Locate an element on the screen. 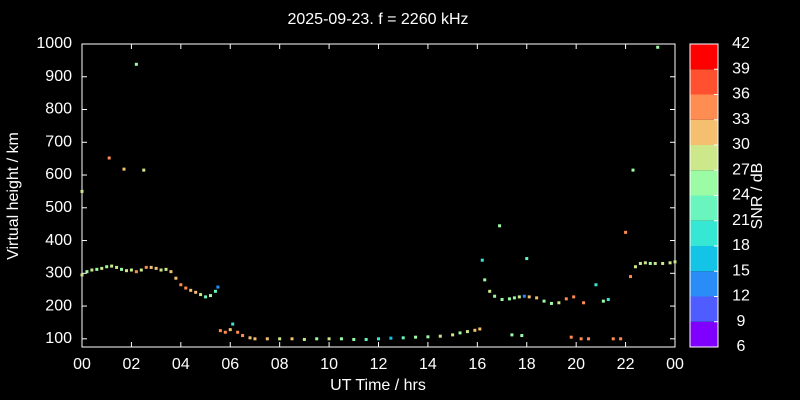  y-tick-label: 100 is located at coordinates (58, 338).